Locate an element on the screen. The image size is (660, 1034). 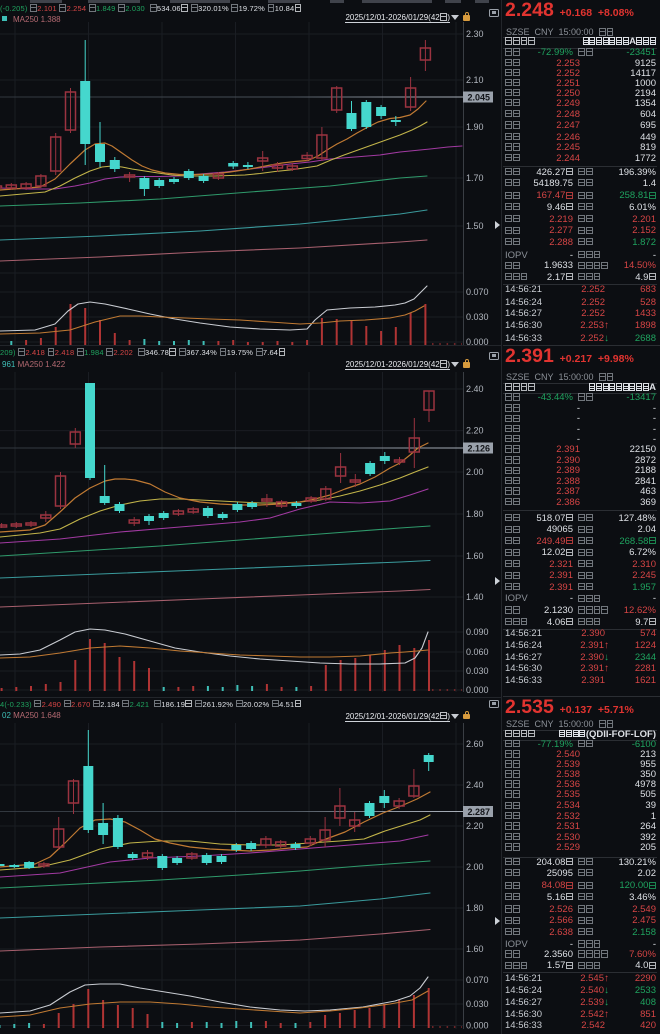
svg-text: 2.287 is located at coordinates (478, 812).